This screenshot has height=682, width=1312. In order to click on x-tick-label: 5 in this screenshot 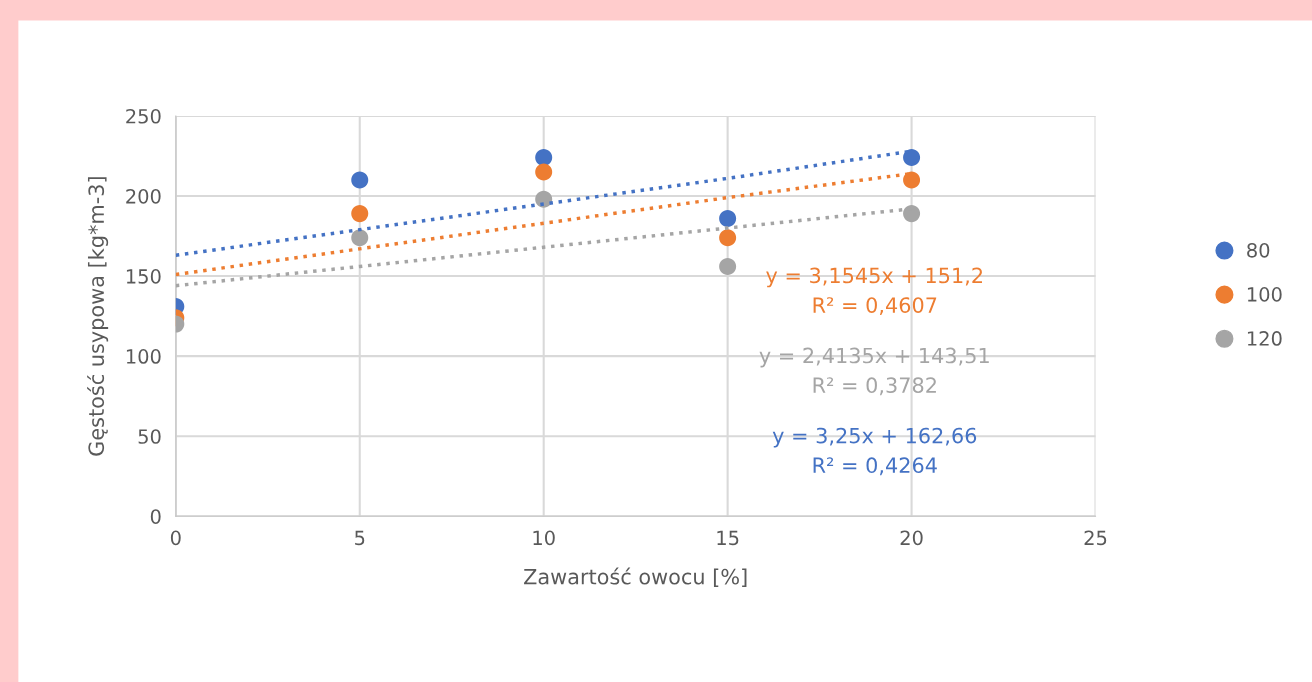, I will do `click(360, 538)`.